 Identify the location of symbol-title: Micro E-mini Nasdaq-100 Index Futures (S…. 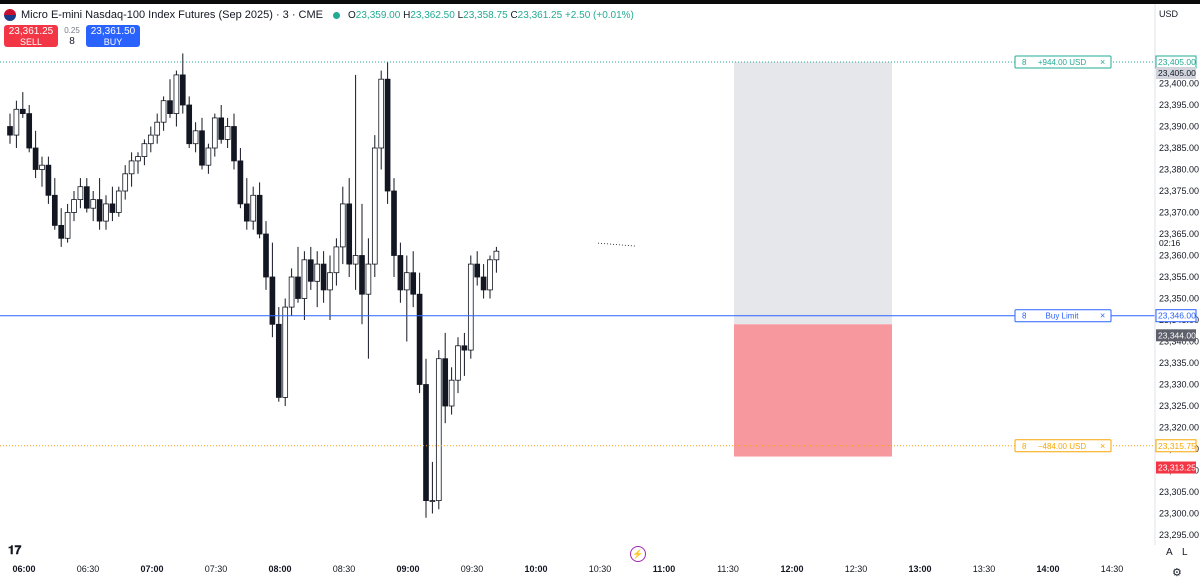
(172, 15).